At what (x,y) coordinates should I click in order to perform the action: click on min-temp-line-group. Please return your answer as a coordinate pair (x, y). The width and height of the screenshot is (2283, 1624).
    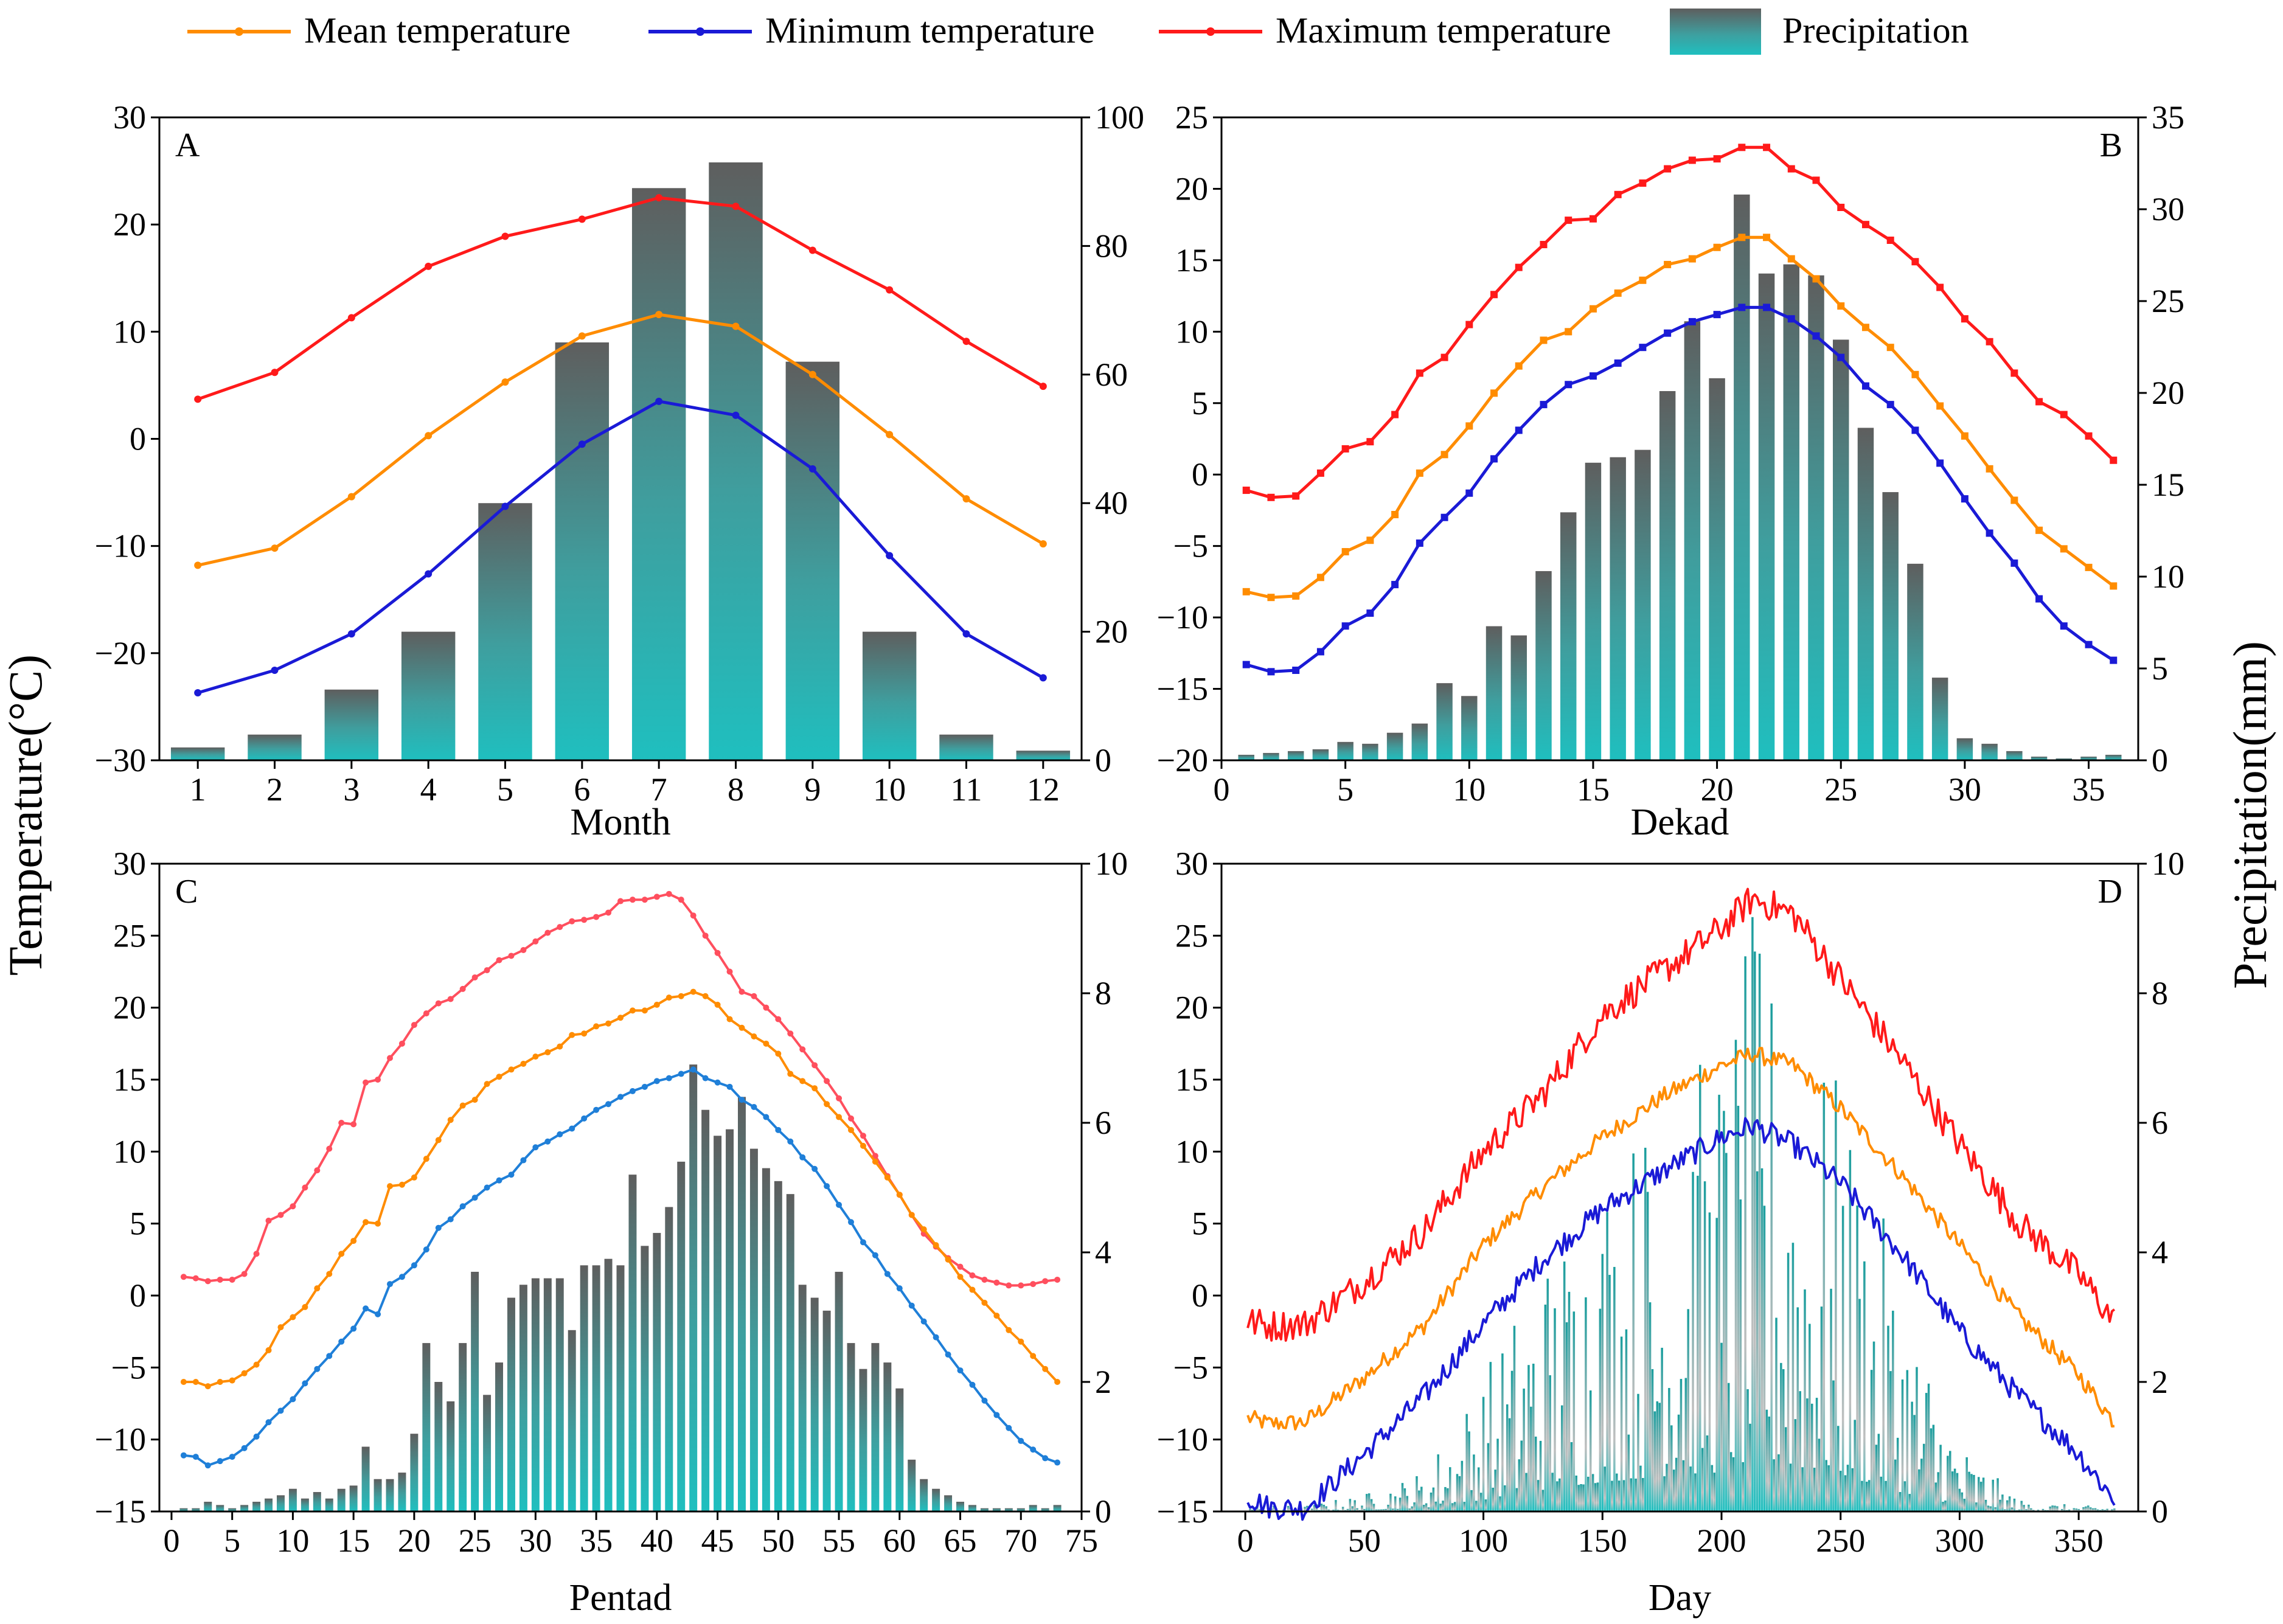
    Looking at the image, I should click on (621, 1267).